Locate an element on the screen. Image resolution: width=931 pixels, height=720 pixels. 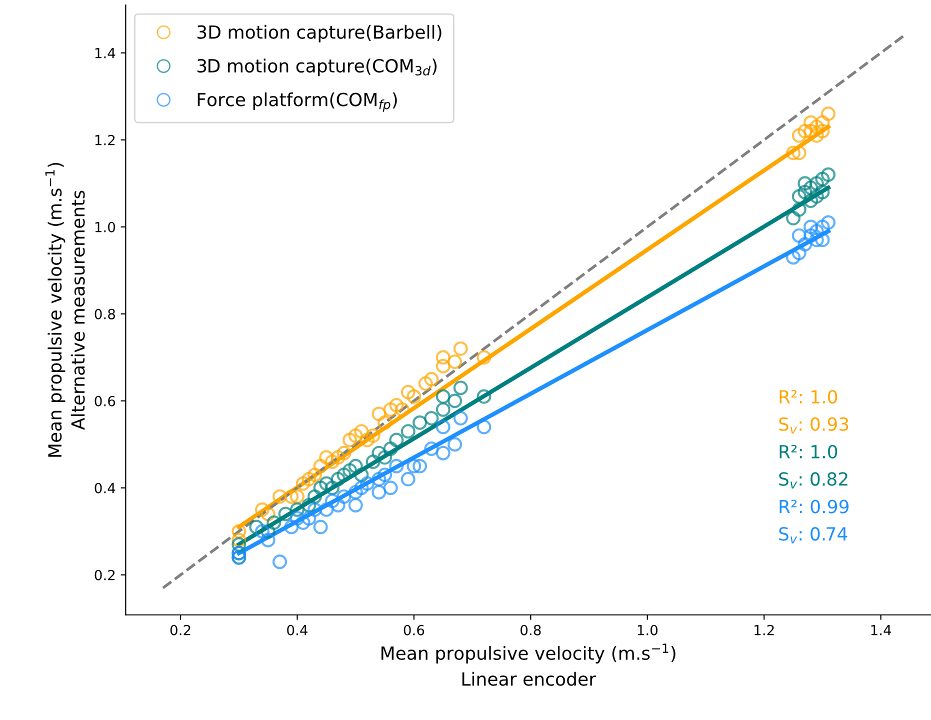
legend-label: 3D motion capture(Barbell) is located at coordinates (319, 33).